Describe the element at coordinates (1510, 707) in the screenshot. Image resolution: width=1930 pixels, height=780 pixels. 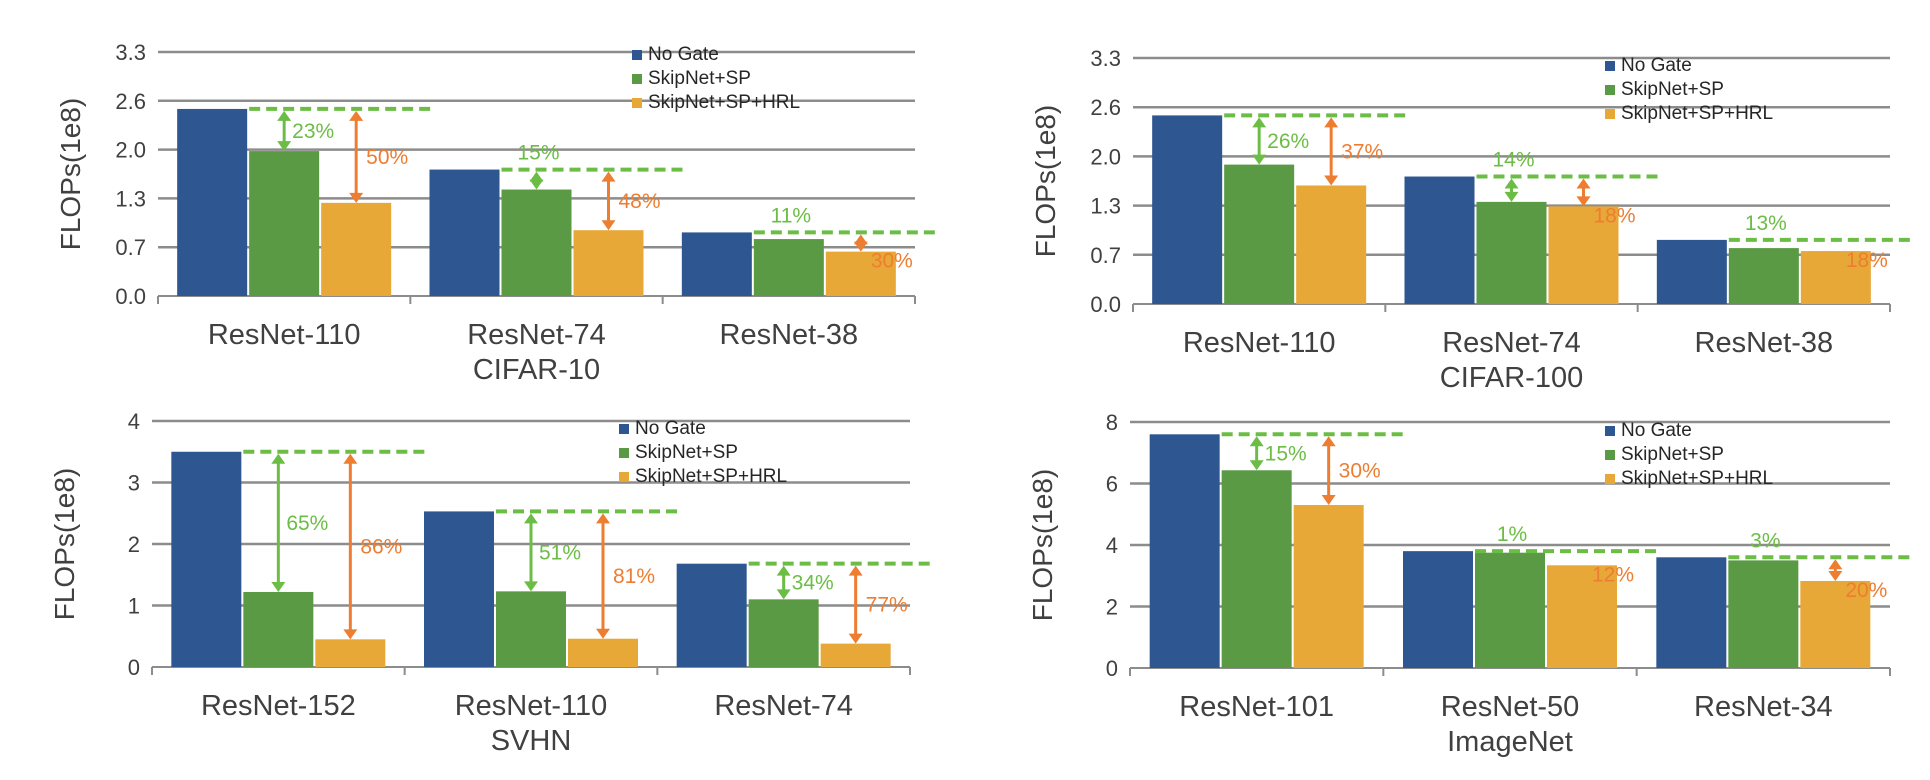
I see `category-label: ResNet-50` at that location.